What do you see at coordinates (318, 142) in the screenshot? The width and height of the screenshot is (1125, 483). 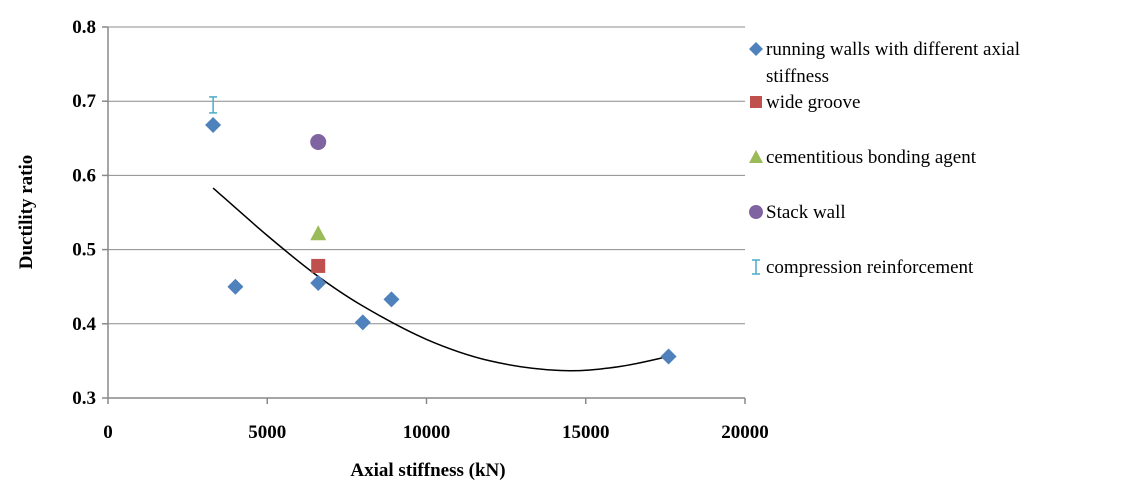 I see `data-point-circle` at bounding box center [318, 142].